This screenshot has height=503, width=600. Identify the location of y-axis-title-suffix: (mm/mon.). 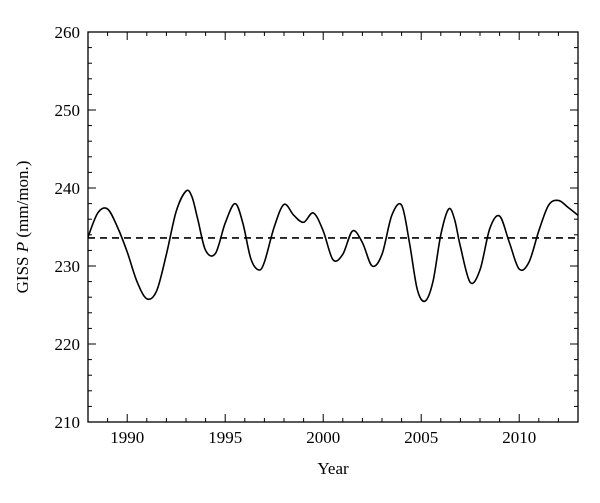
(22, 201).